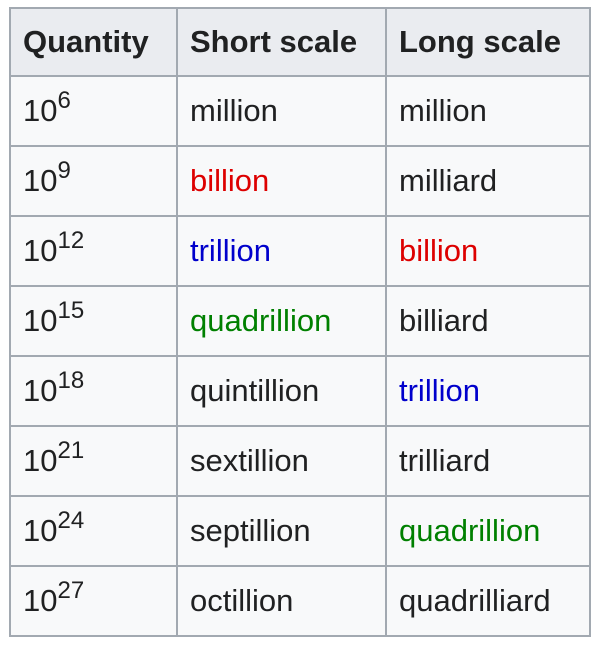 The image size is (599, 646). Describe the element at coordinates (93, 181) in the screenshot. I see `quantity-cell: 109` at that location.